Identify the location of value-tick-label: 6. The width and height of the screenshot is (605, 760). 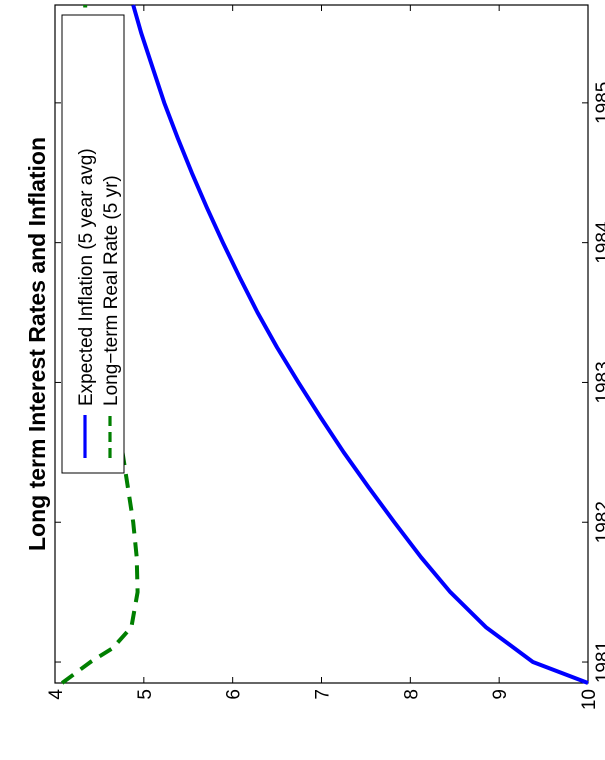
(234, 694).